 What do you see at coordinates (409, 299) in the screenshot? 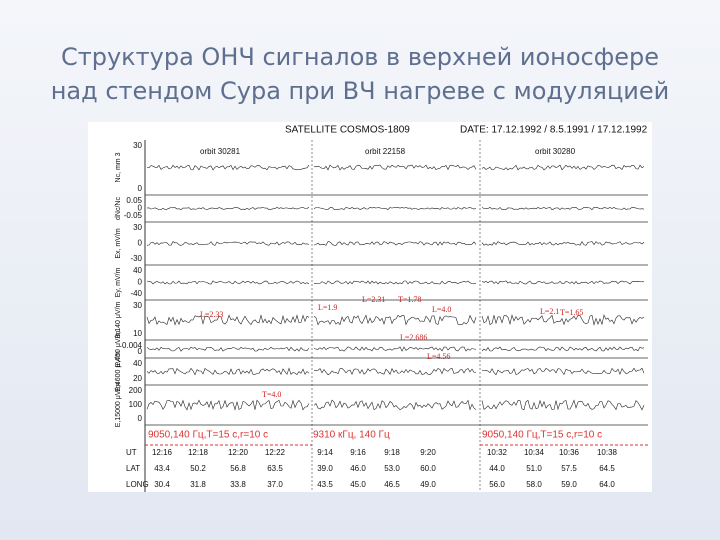
I see `annotation: T=1.78` at bounding box center [409, 299].